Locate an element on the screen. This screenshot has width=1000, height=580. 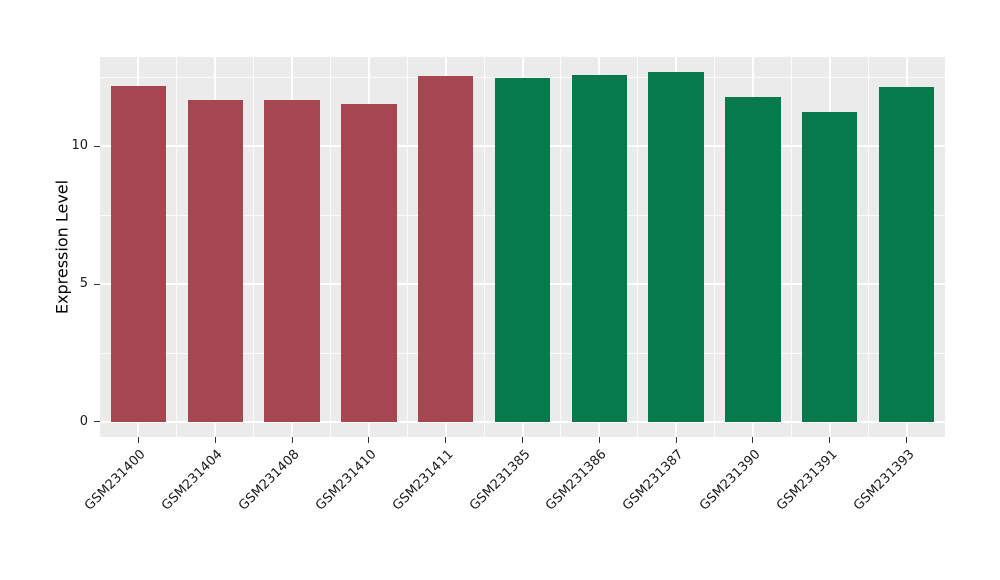
bar-GSM231391 is located at coordinates (830, 267).